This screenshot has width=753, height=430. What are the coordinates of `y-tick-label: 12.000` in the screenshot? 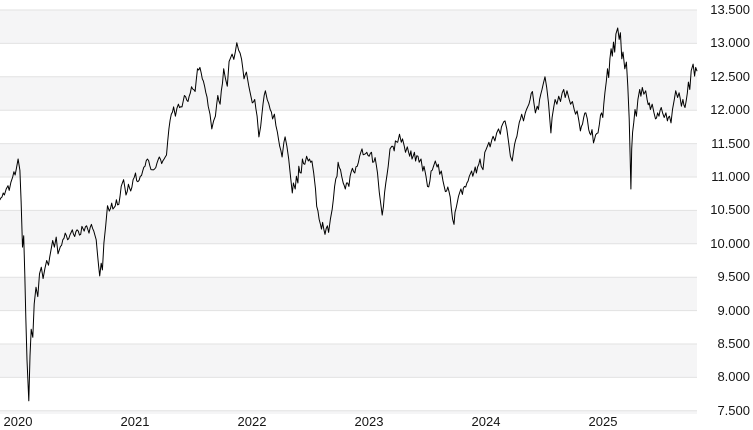 It's located at (730, 109).